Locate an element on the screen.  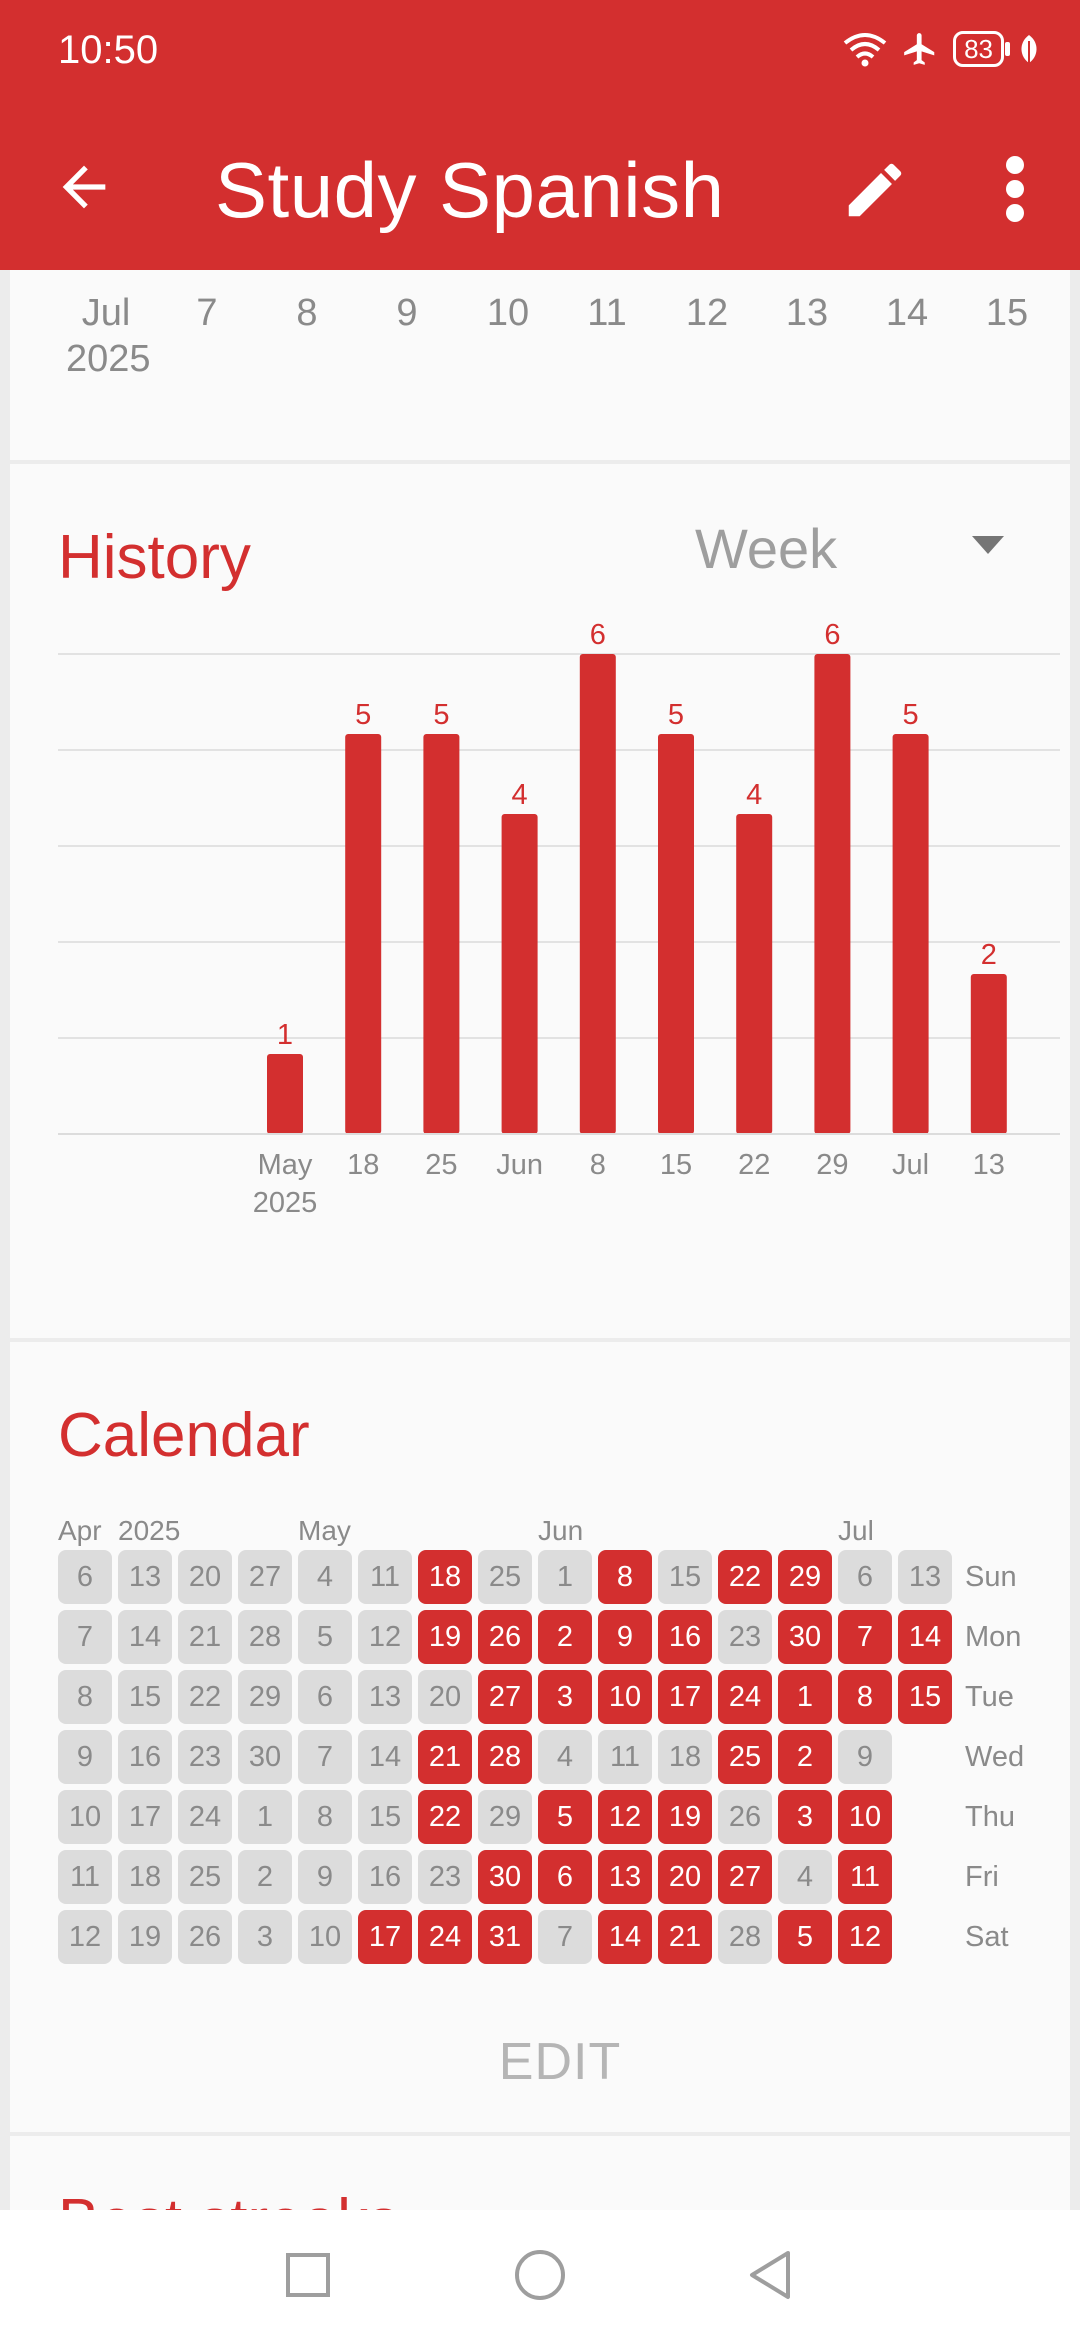
dropdown-arrow-icon is located at coordinates (988, 546).